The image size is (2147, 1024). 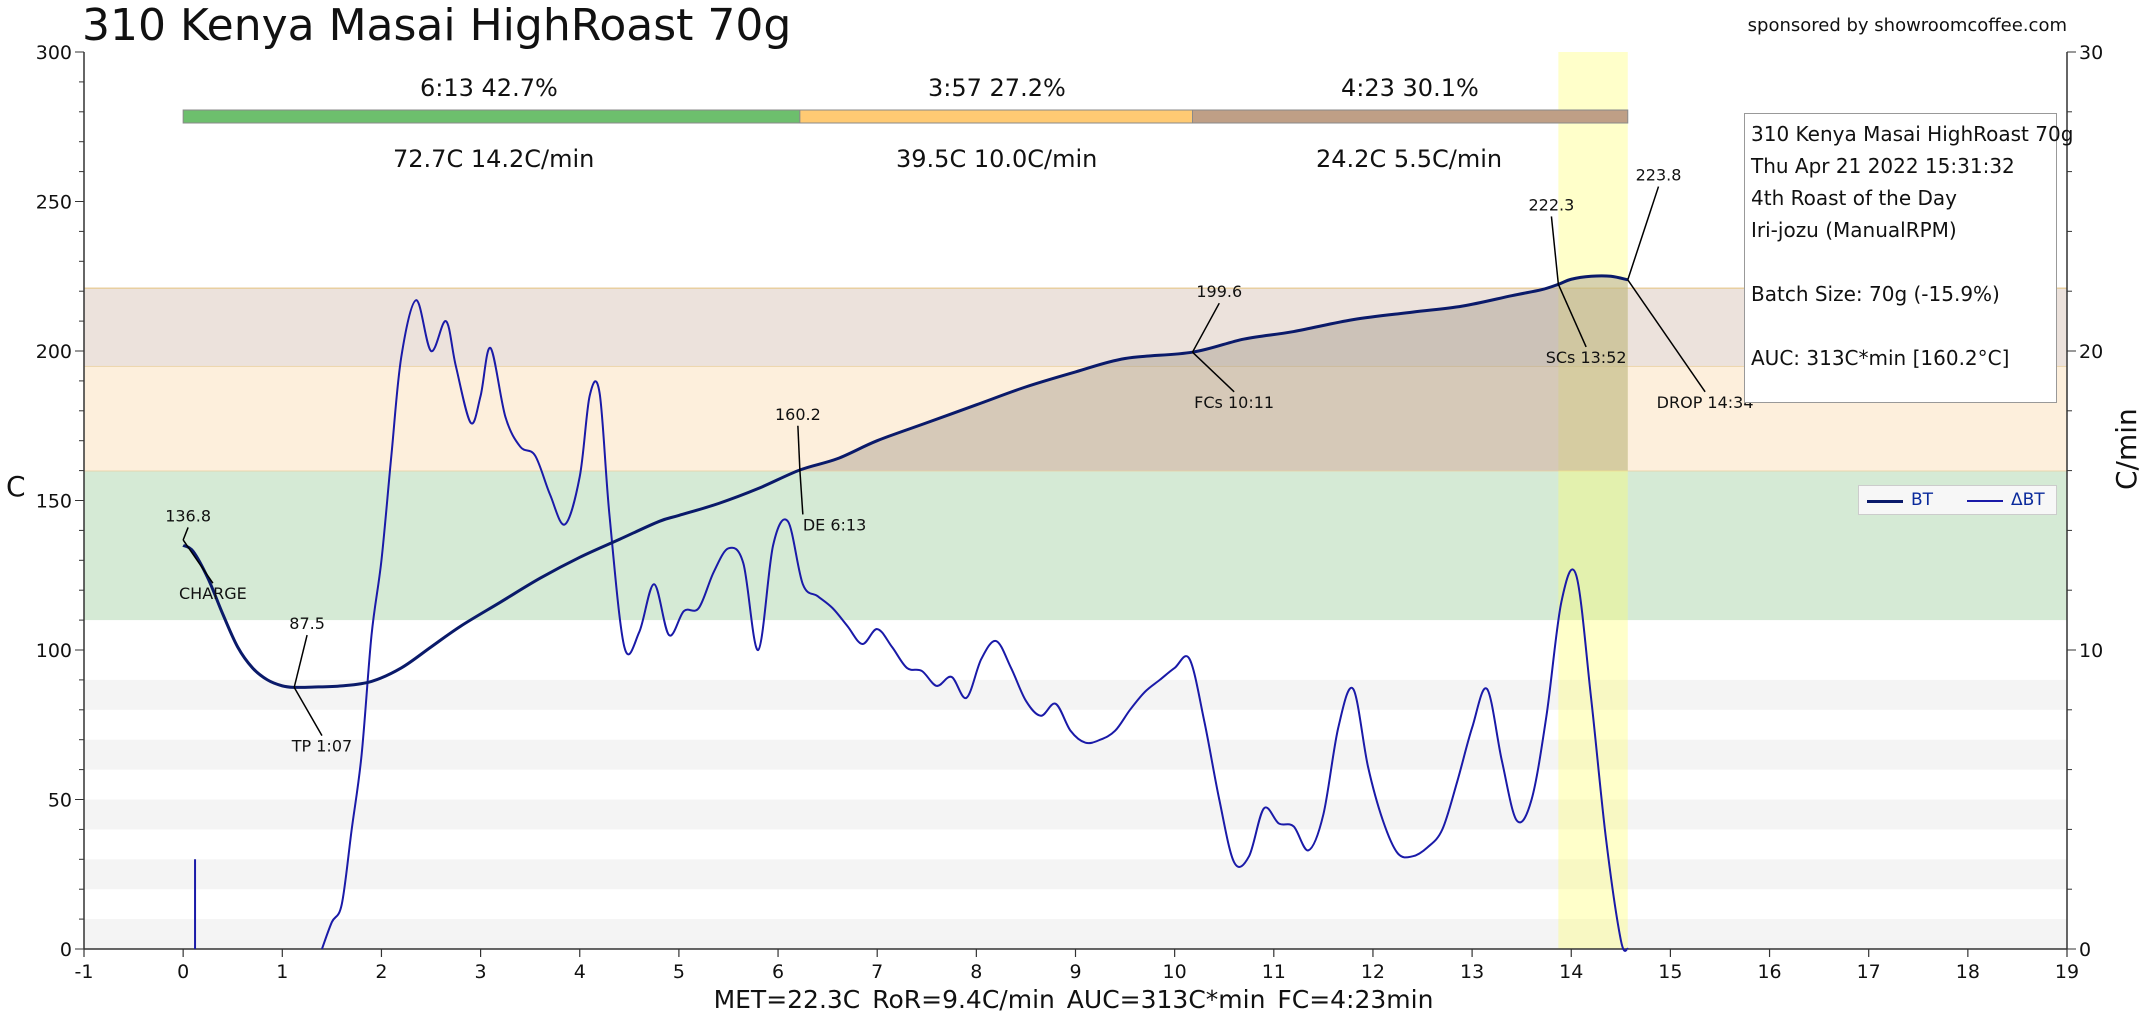 What do you see at coordinates (1912, 134) in the screenshot?
I see `info-line: 310 Kenya Masai HighRoast 70g` at bounding box center [1912, 134].